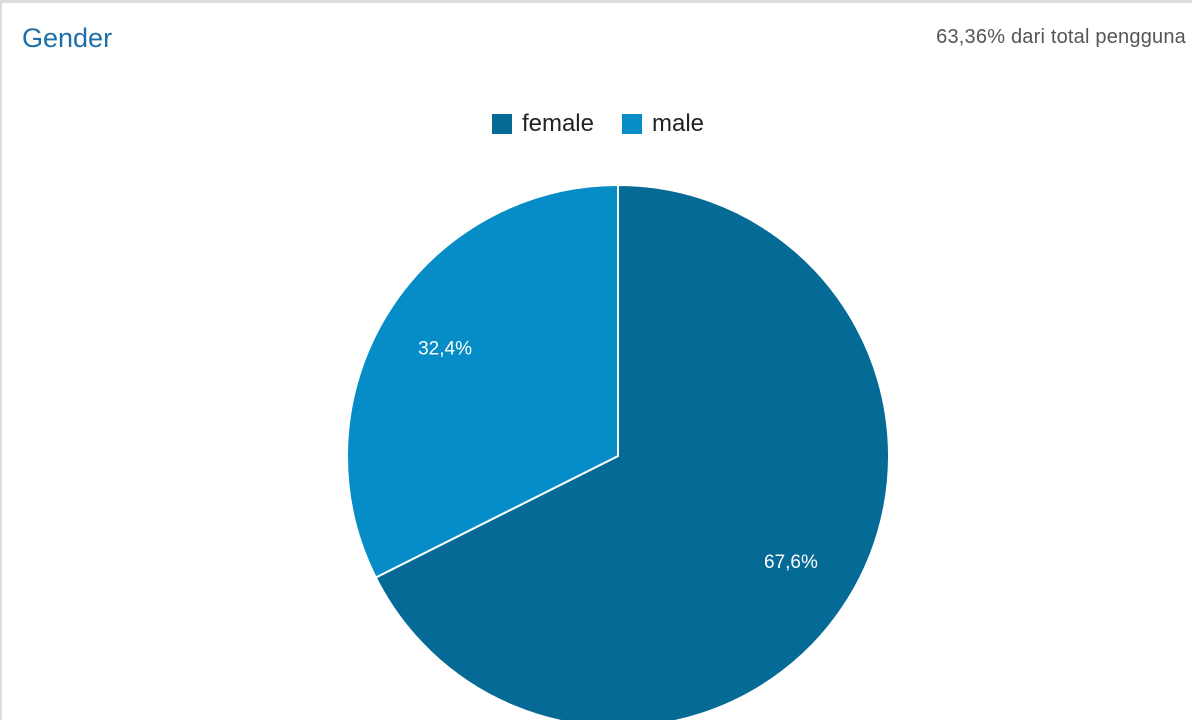 The width and height of the screenshot is (1192, 720). I want to click on chart-title: Gender, so click(67, 38).